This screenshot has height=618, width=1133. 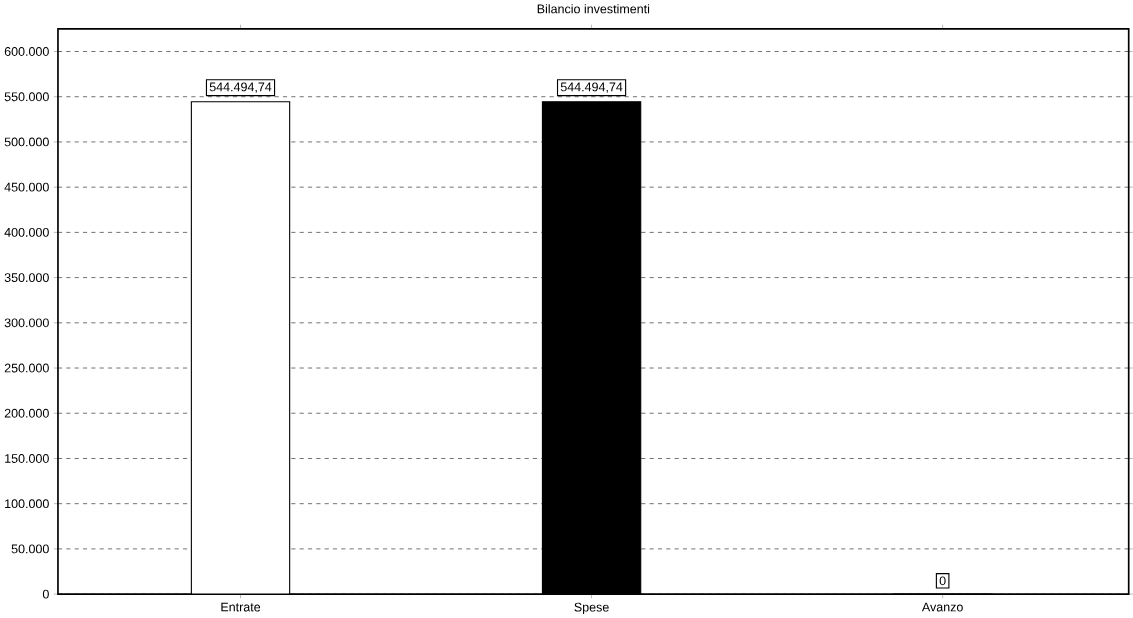 What do you see at coordinates (26, 187) in the screenshot?
I see `y-tick-label: 450.000` at bounding box center [26, 187].